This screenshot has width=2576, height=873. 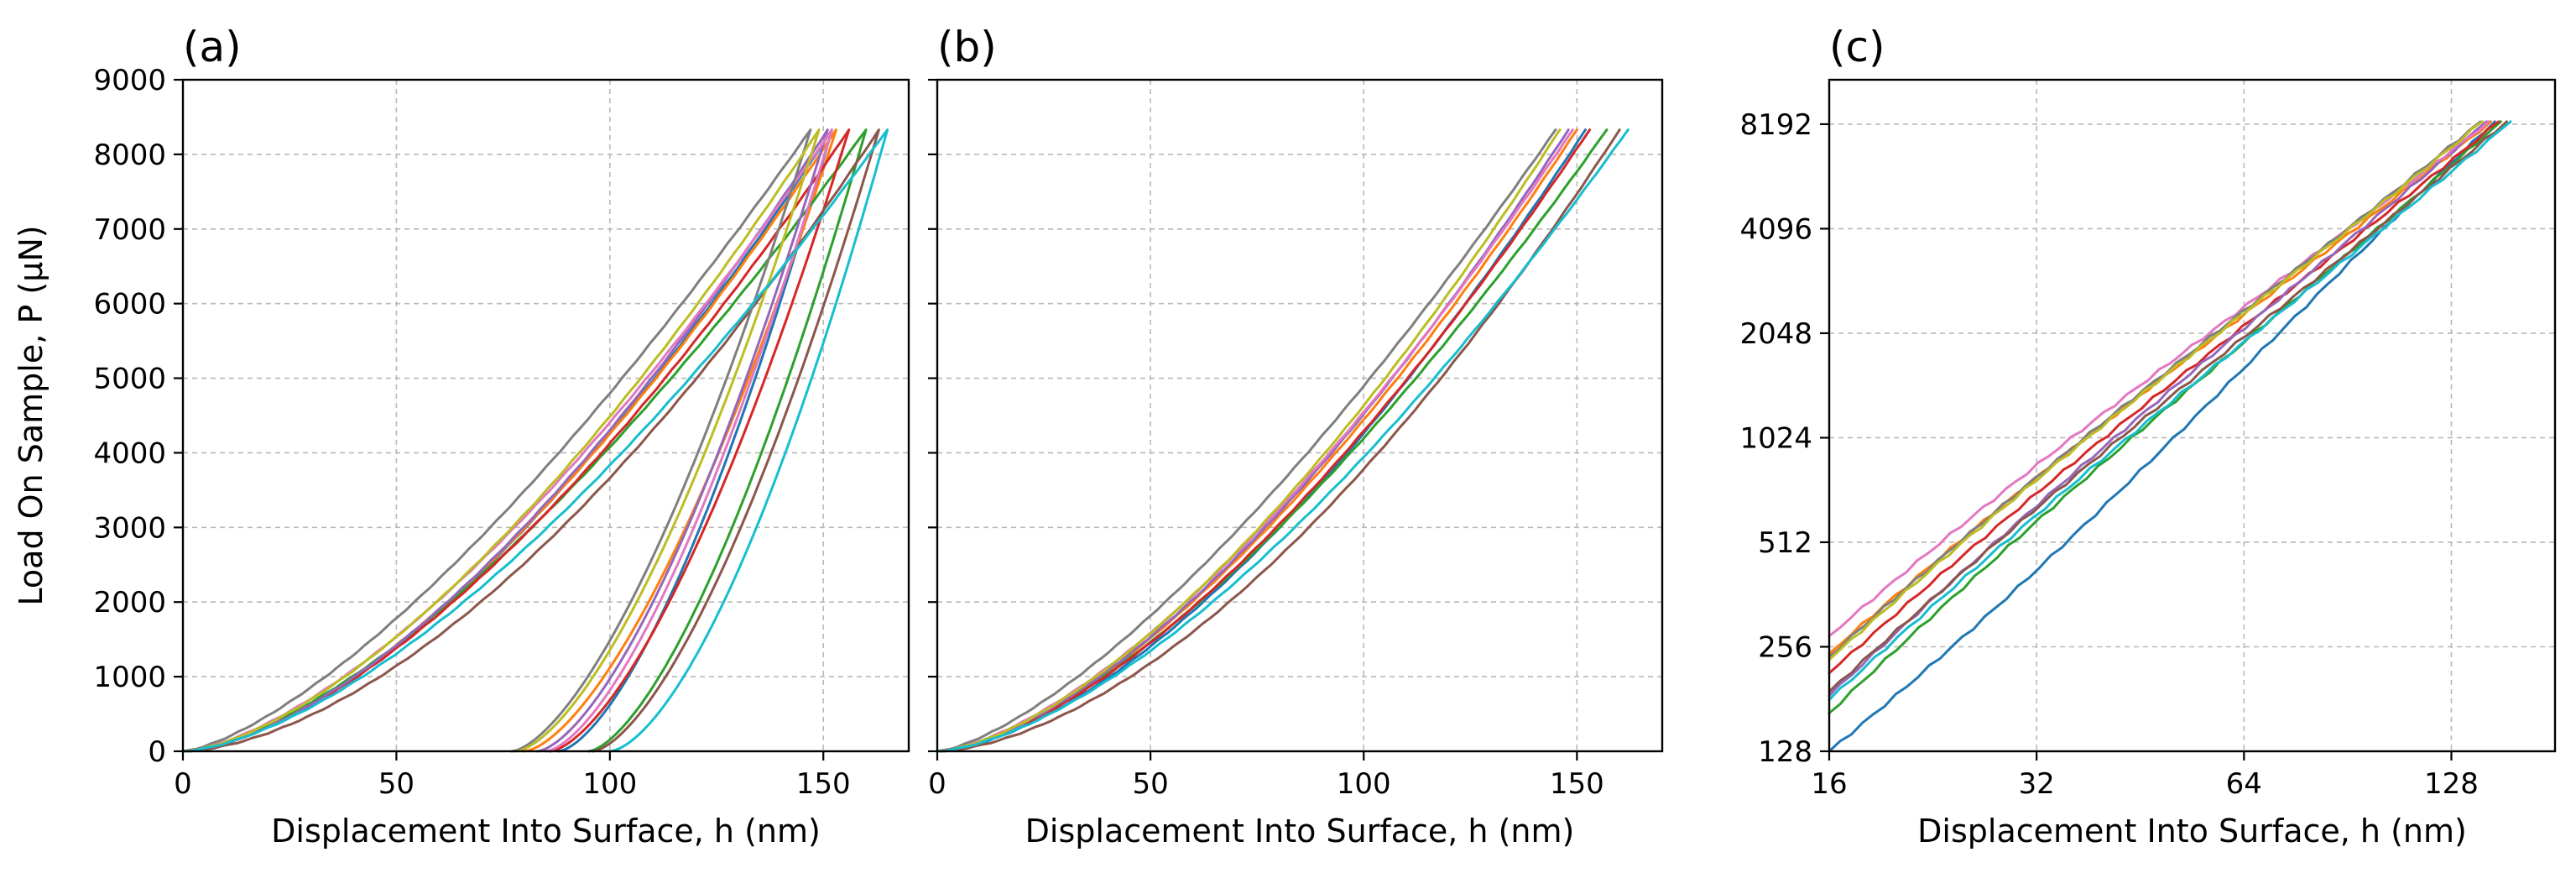 I want to click on panel-c-y-tick-label: 128, so click(x=1785, y=752).